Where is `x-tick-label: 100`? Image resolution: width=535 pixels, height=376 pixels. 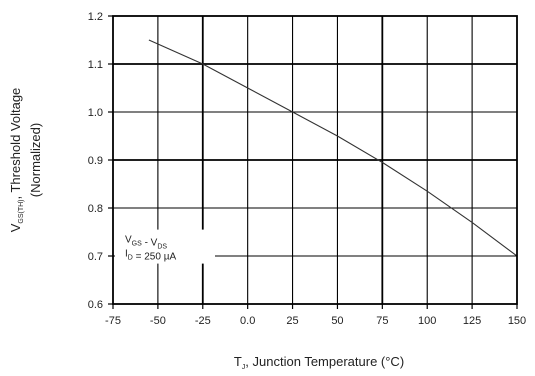
x-tick-label: 100 is located at coordinates (427, 321).